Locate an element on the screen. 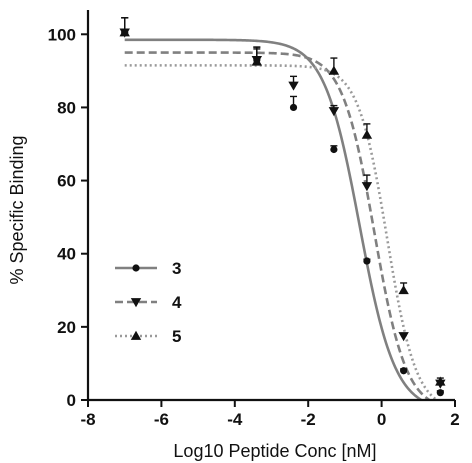  x-tick-label: -6 is located at coordinates (161, 419).